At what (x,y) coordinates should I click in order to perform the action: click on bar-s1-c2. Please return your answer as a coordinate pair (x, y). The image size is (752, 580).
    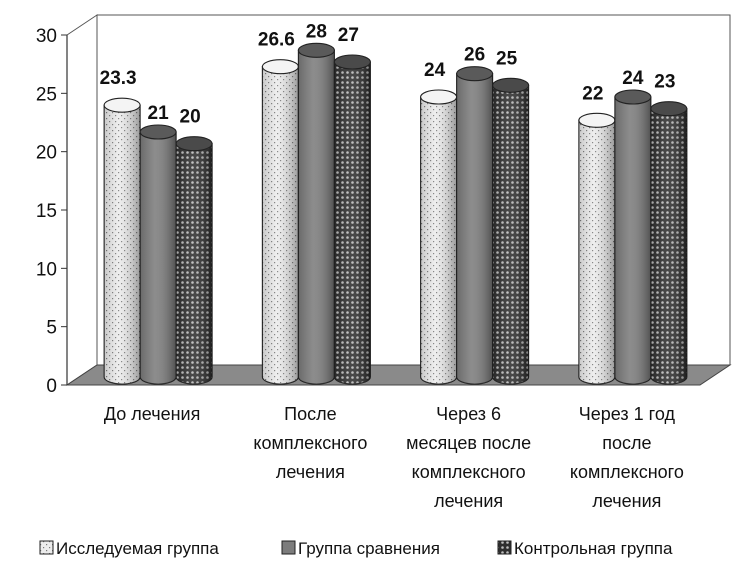
    Looking at the image, I should click on (280, 222).